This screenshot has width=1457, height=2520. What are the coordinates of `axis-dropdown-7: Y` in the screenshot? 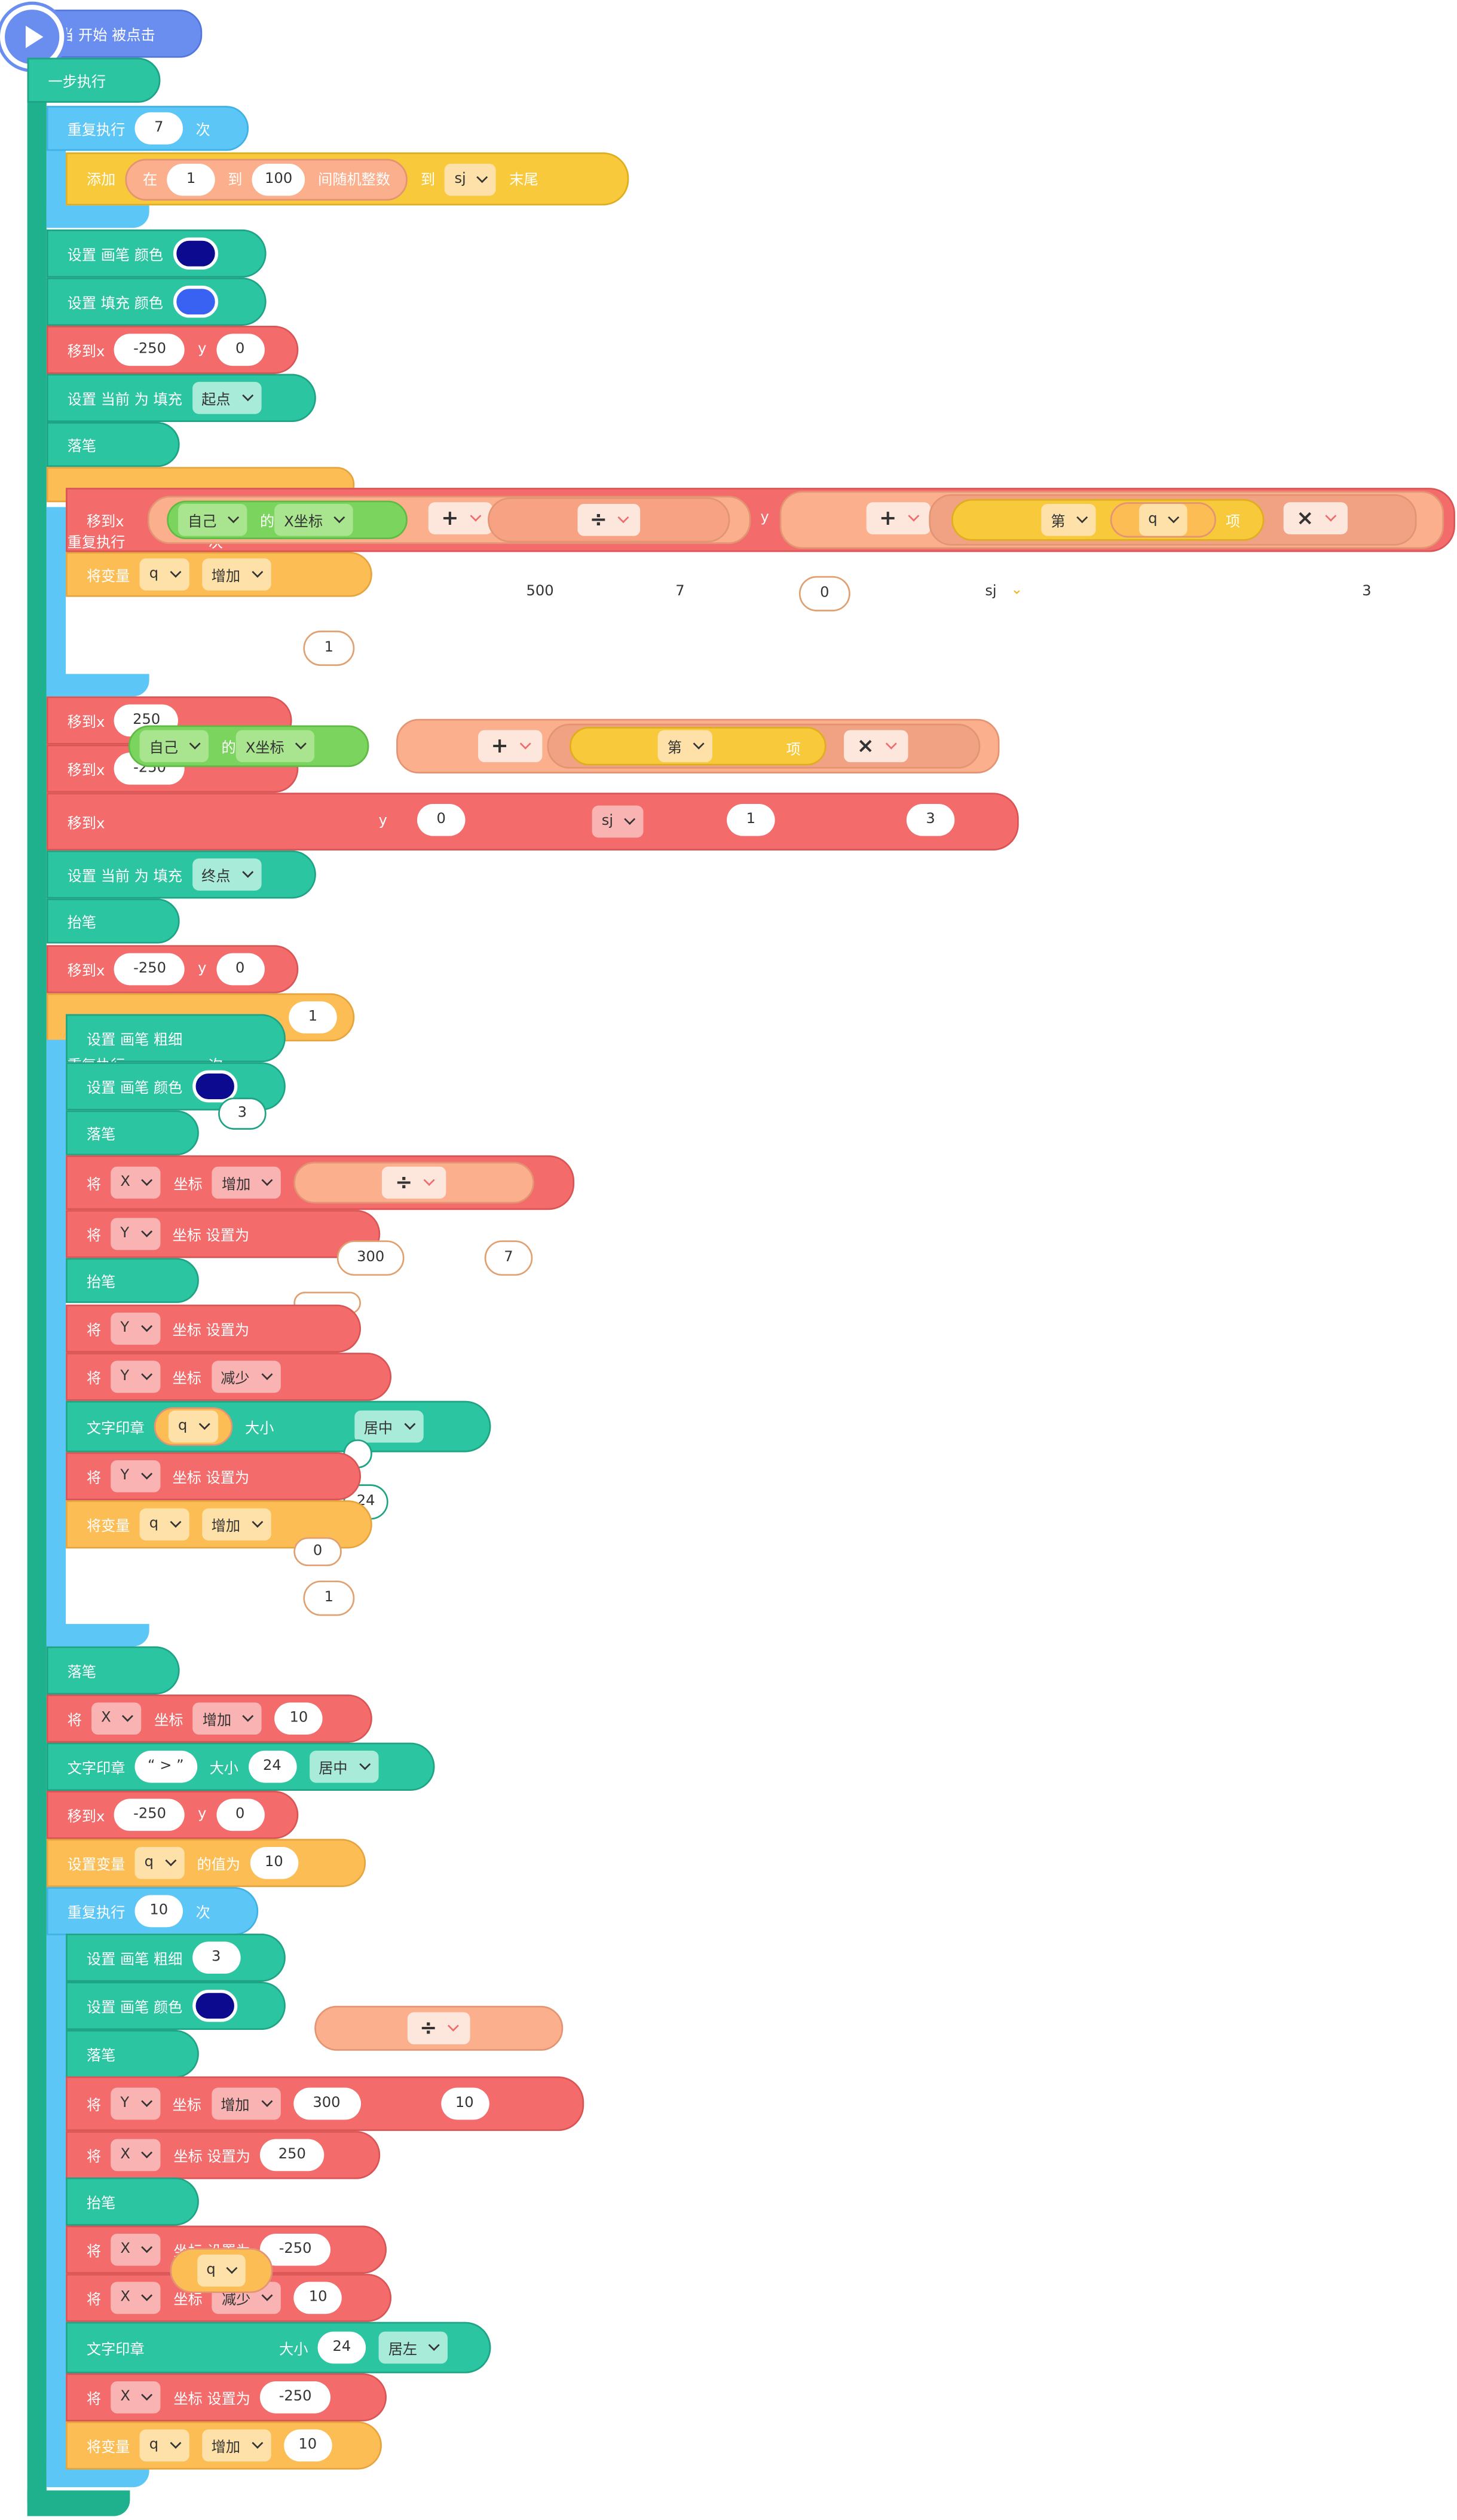 It's located at (135, 2103).